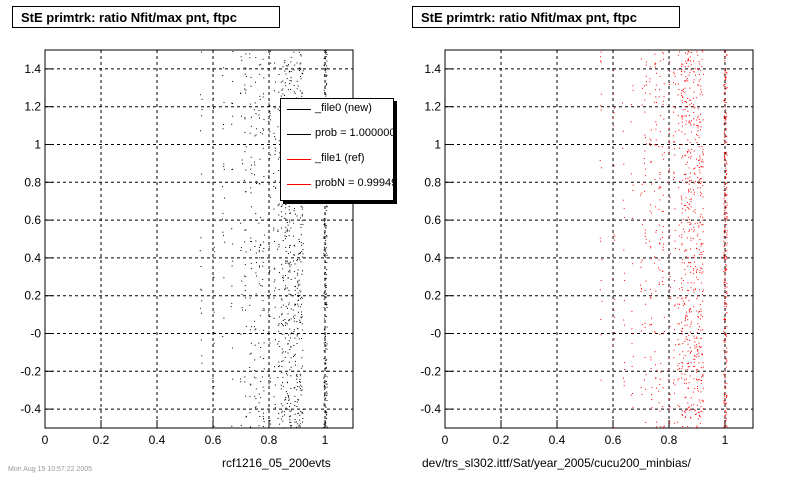  I want to click on legend-label-prob: prob = 1.000000, so click(354, 133).